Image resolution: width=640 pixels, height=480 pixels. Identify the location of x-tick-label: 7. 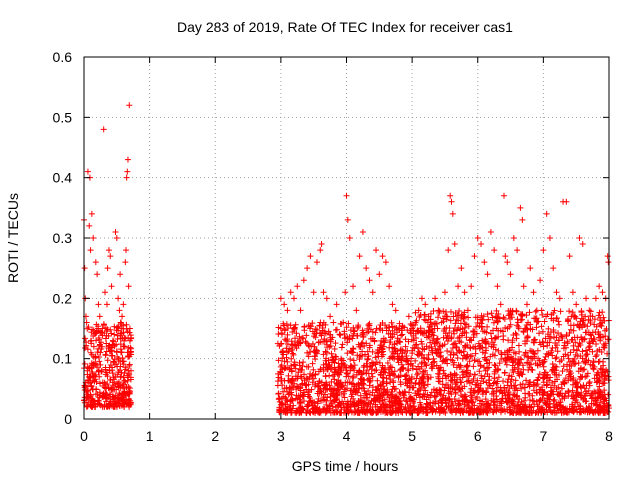
(543, 436).